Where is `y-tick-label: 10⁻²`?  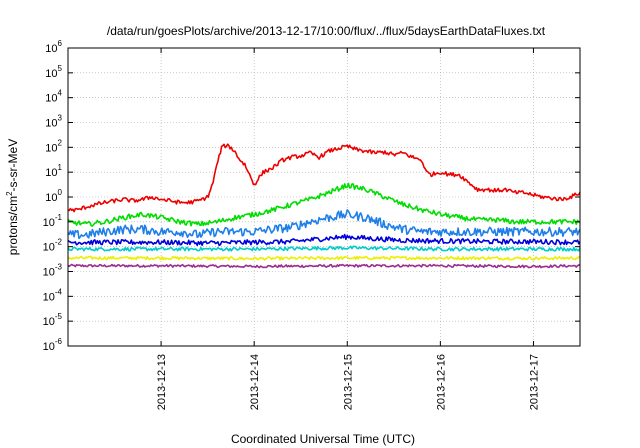 y-tick-label: 10⁻² is located at coordinates (53, 246).